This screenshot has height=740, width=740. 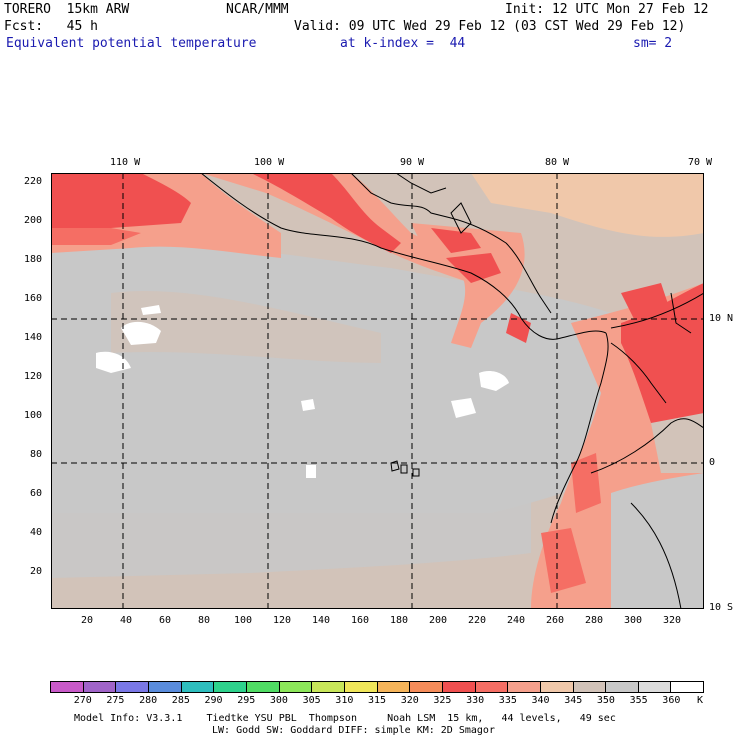 What do you see at coordinates (341, 228) in the screenshot?
I see `warm-land` at bounding box center [341, 228].